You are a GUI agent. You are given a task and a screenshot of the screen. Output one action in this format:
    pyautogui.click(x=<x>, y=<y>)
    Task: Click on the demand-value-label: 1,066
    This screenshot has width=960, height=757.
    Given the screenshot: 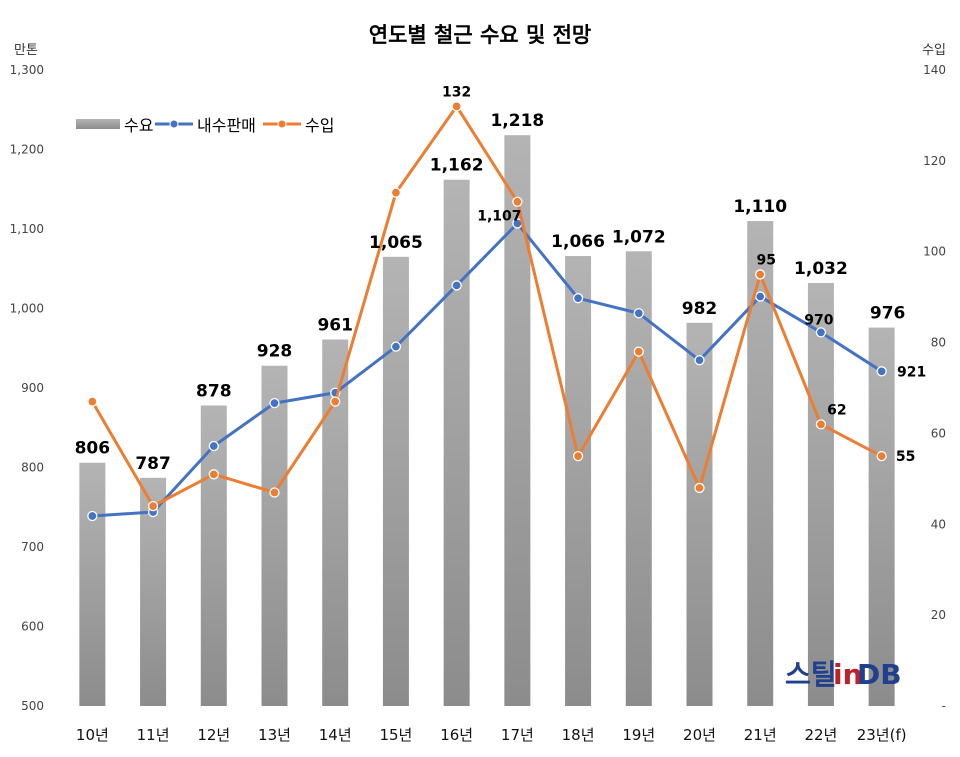 What is the action you would take?
    pyautogui.click(x=578, y=242)
    